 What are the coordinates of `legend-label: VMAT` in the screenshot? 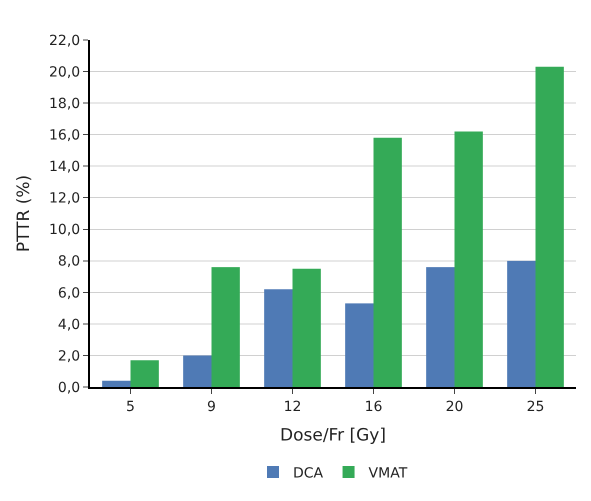 It's located at (388, 473).